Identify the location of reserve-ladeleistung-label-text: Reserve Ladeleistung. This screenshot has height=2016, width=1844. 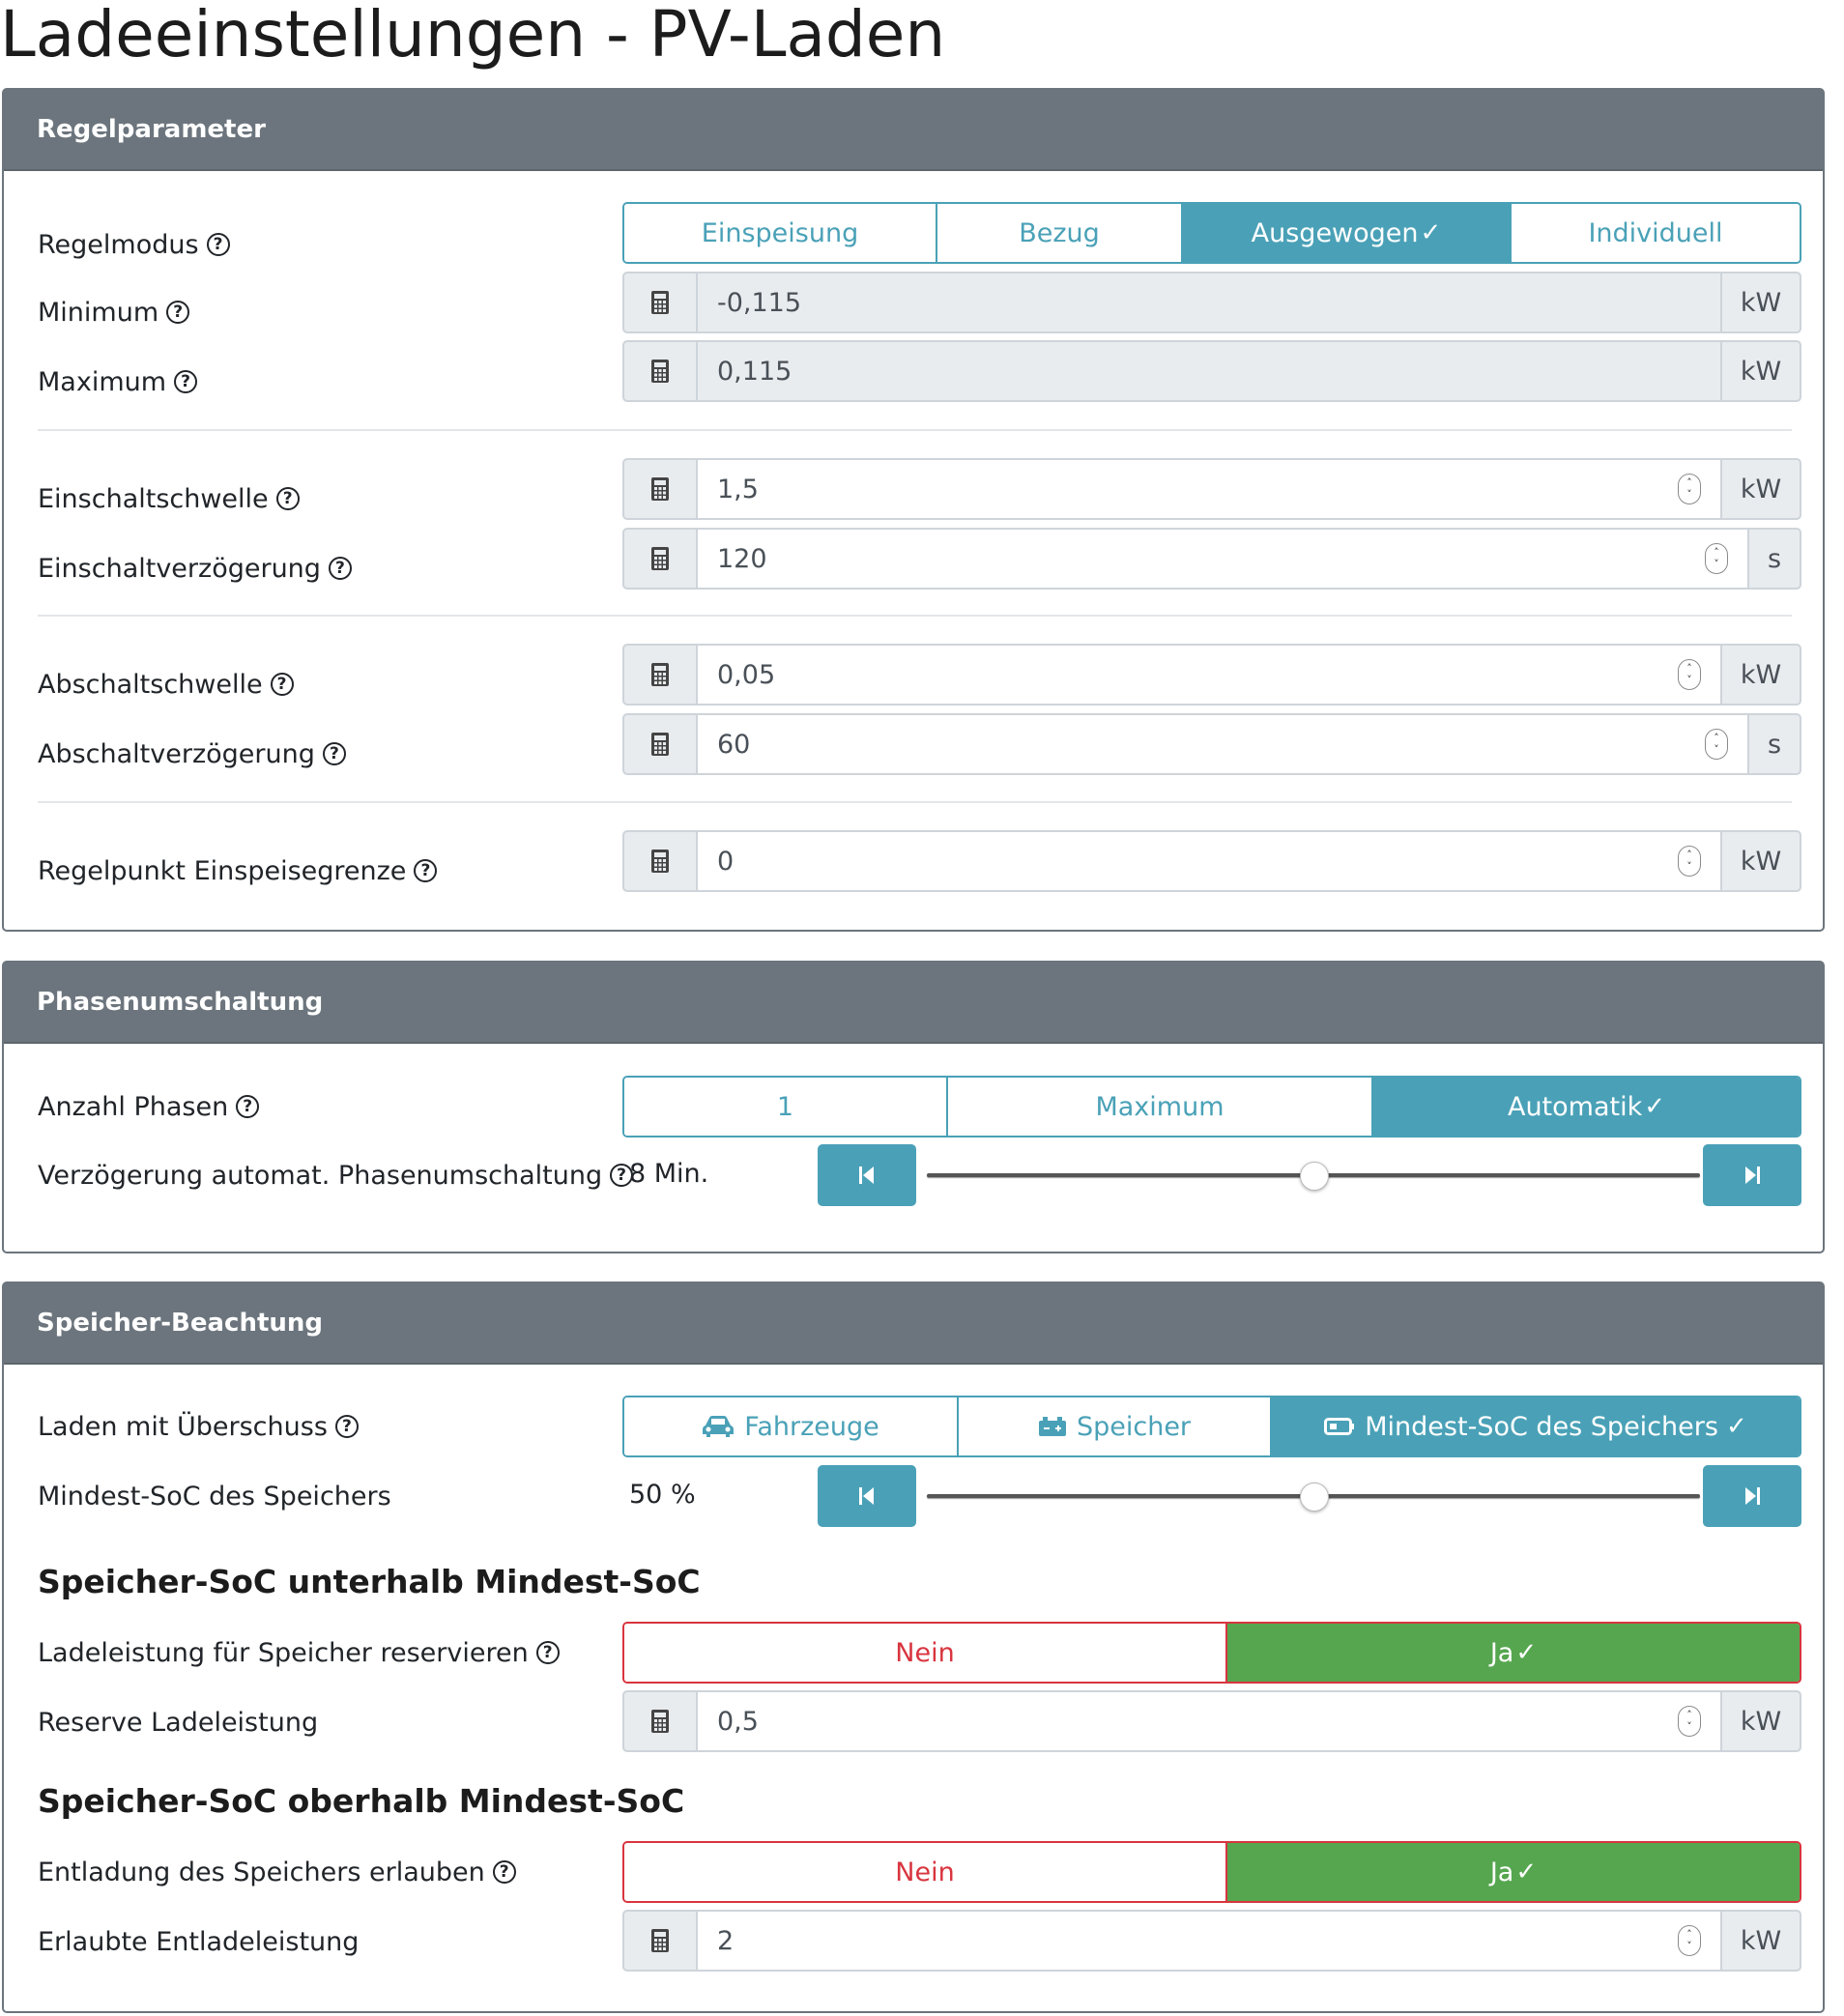
(178, 1723).